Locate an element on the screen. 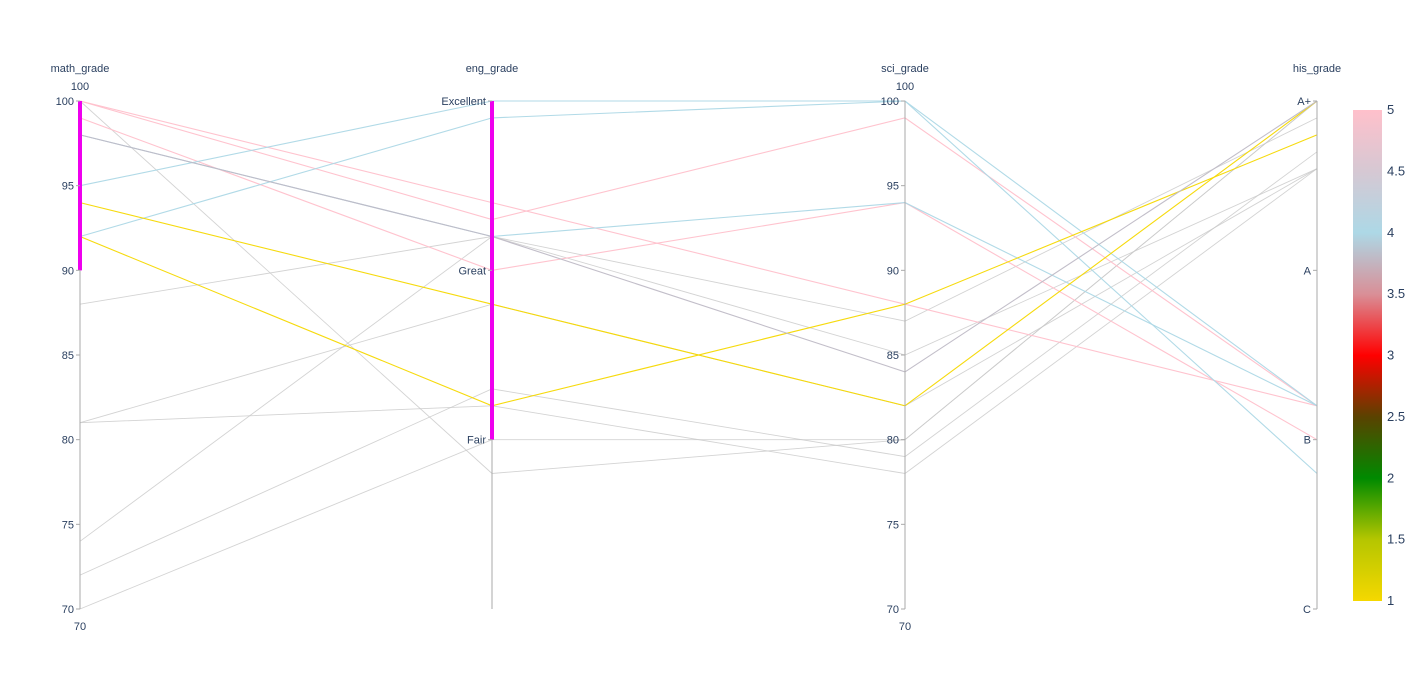 This screenshot has width=1424, height=692. tick-label: C is located at coordinates (1307, 610).